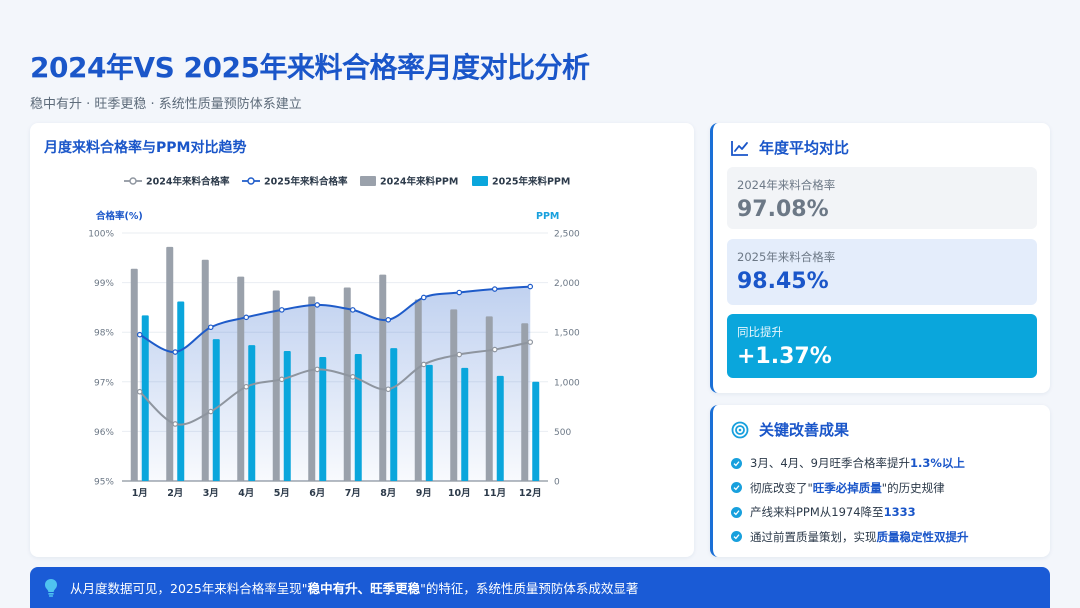 The width and height of the screenshot is (1080, 608). What do you see at coordinates (567, 383) in the screenshot?
I see `right-tick-label: 1,000` at bounding box center [567, 383].